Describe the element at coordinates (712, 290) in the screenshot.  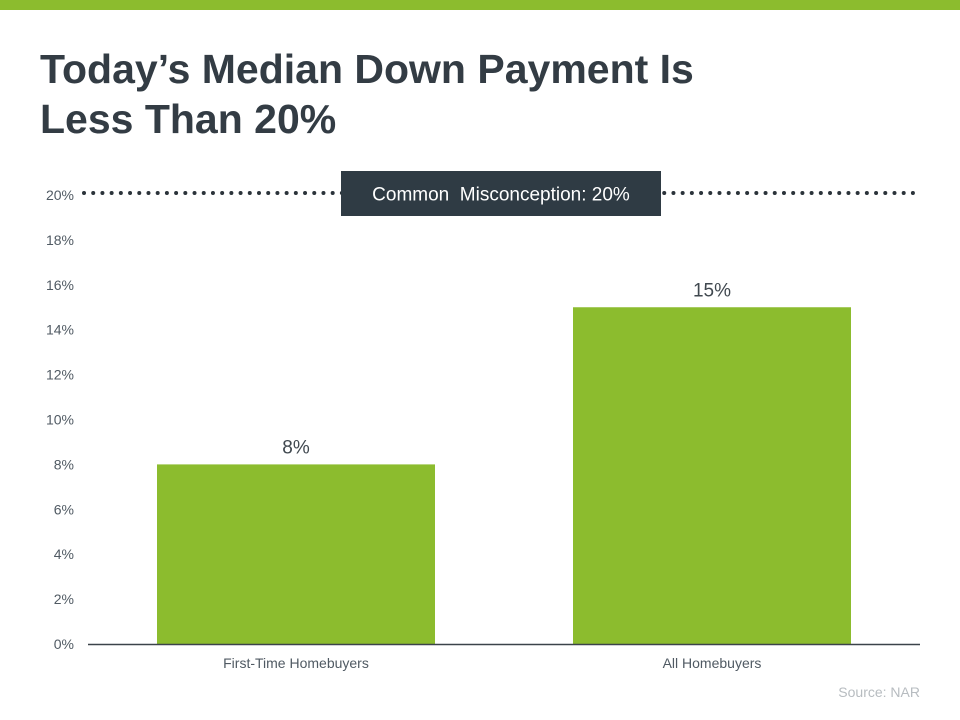
I see `bar-value-label: 15%` at that location.